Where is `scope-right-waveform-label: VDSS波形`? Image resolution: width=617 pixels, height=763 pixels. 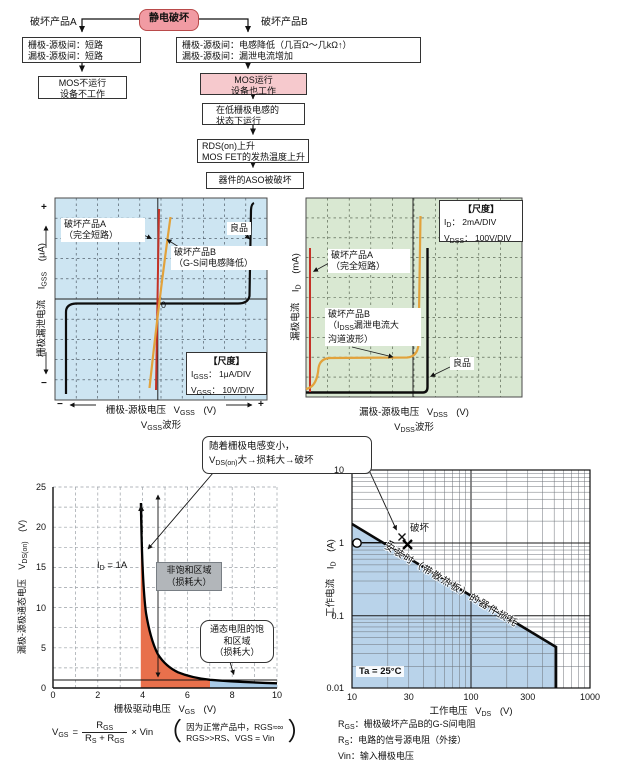
scope-right-waveform-label: VDSS波形 is located at coordinates (414, 426).